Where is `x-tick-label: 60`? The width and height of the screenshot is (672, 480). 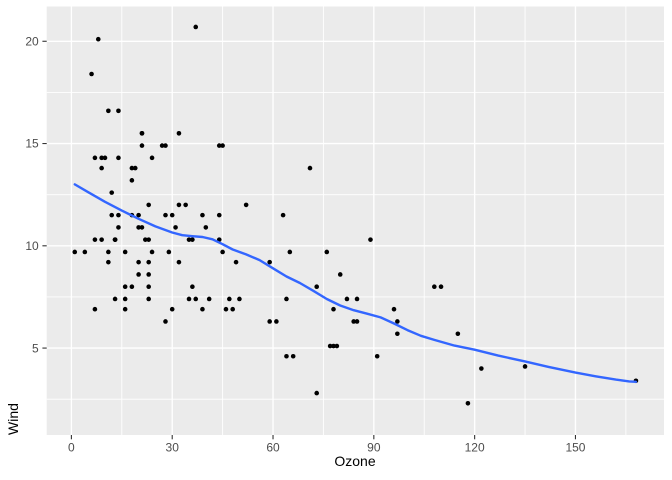
x-tick-label: 60 is located at coordinates (273, 448).